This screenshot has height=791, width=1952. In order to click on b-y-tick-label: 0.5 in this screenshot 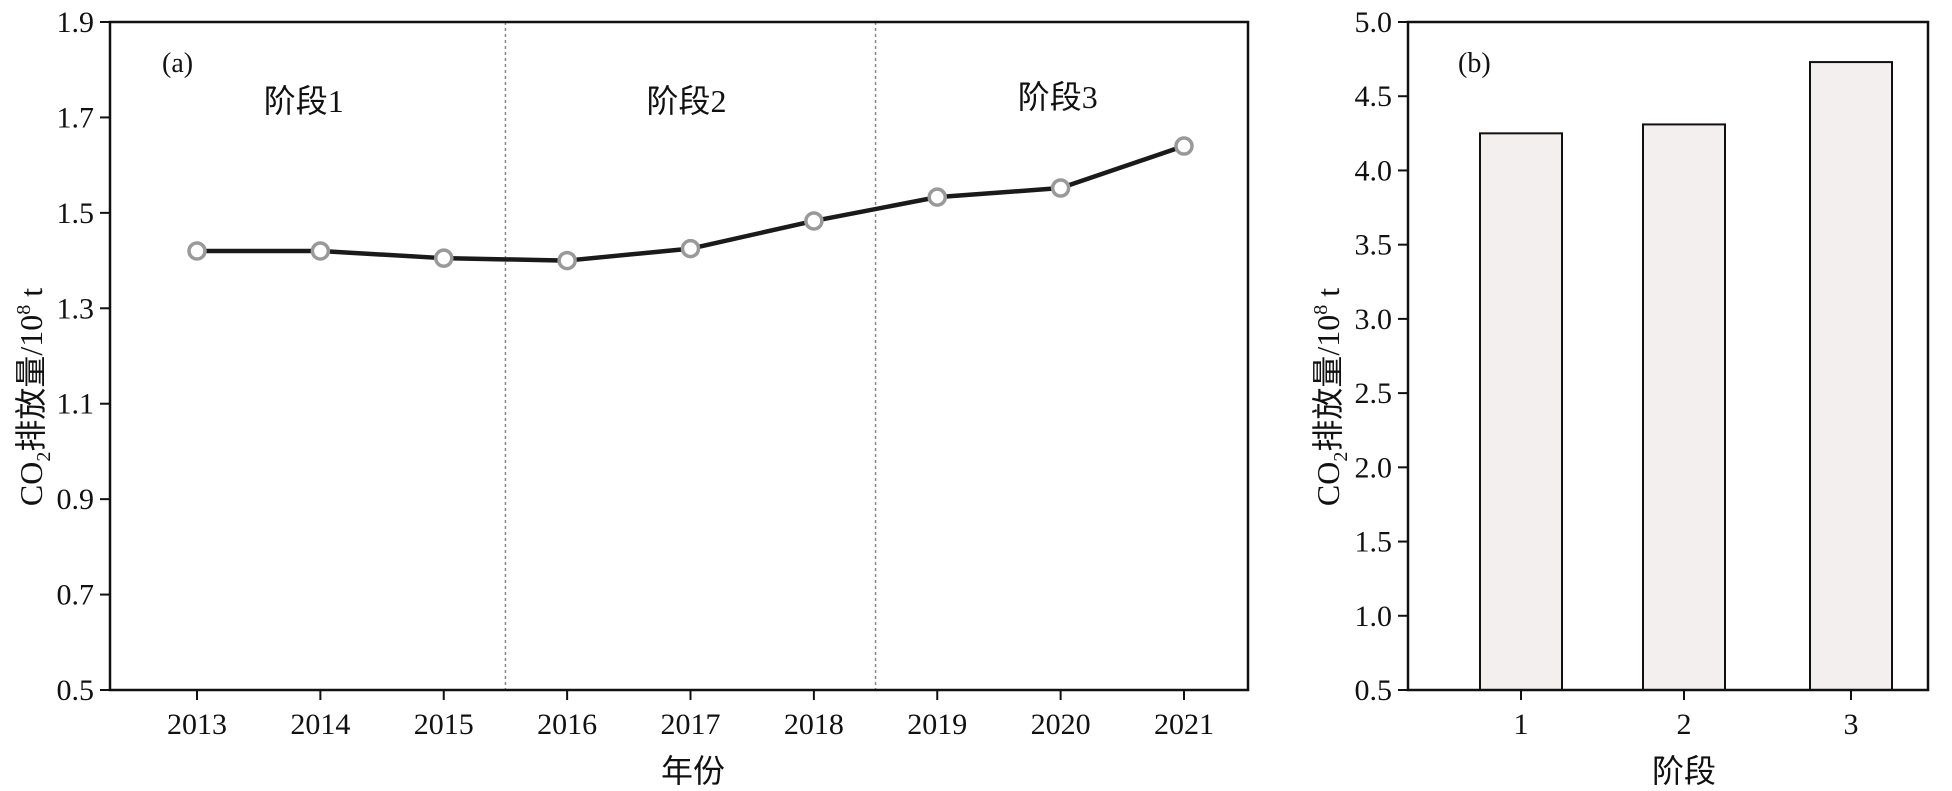, I will do `click(1374, 690)`.